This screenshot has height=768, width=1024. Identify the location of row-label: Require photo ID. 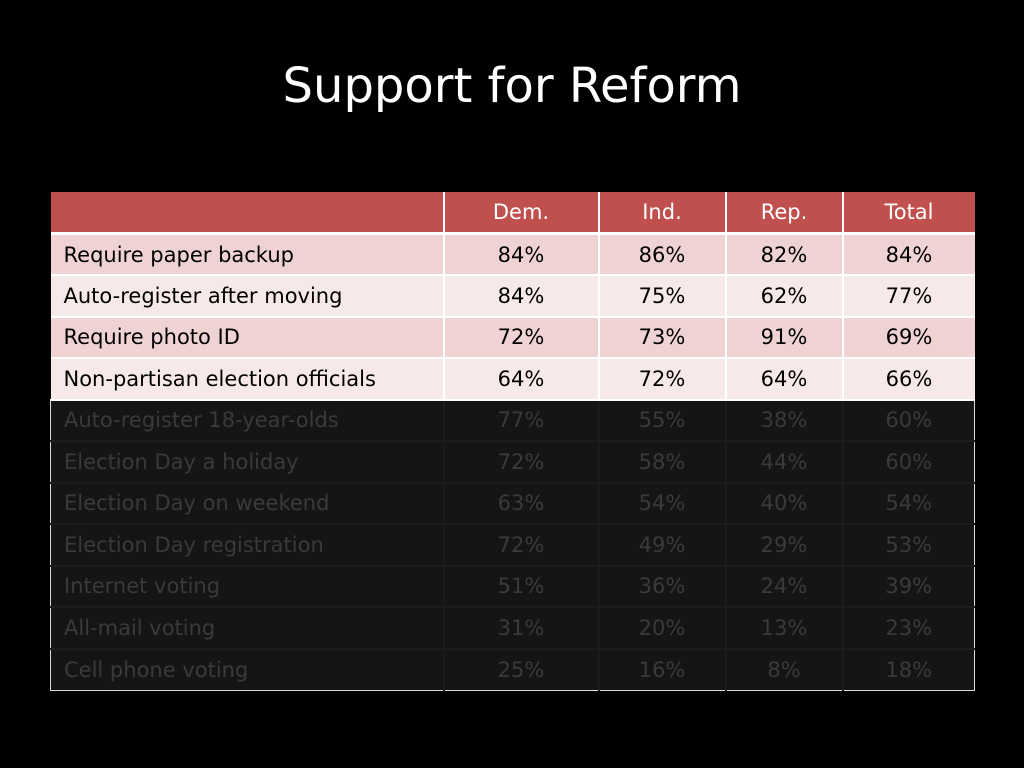
(247, 337).